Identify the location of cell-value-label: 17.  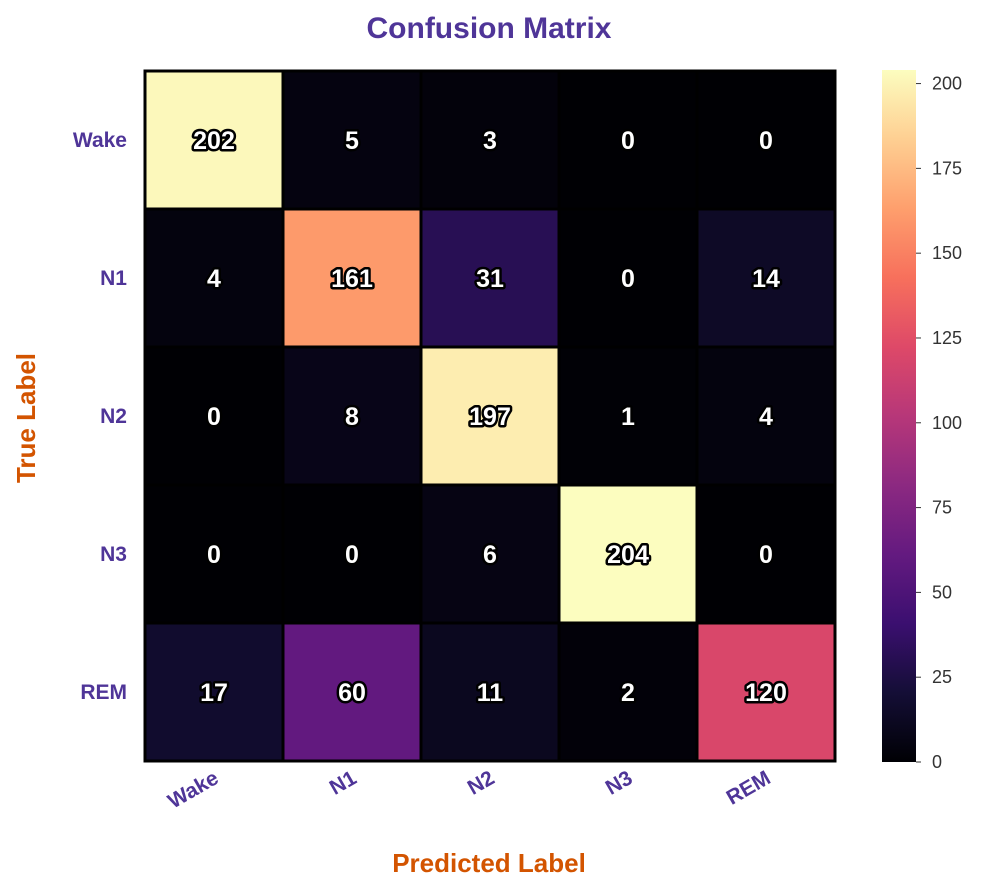
(214, 693).